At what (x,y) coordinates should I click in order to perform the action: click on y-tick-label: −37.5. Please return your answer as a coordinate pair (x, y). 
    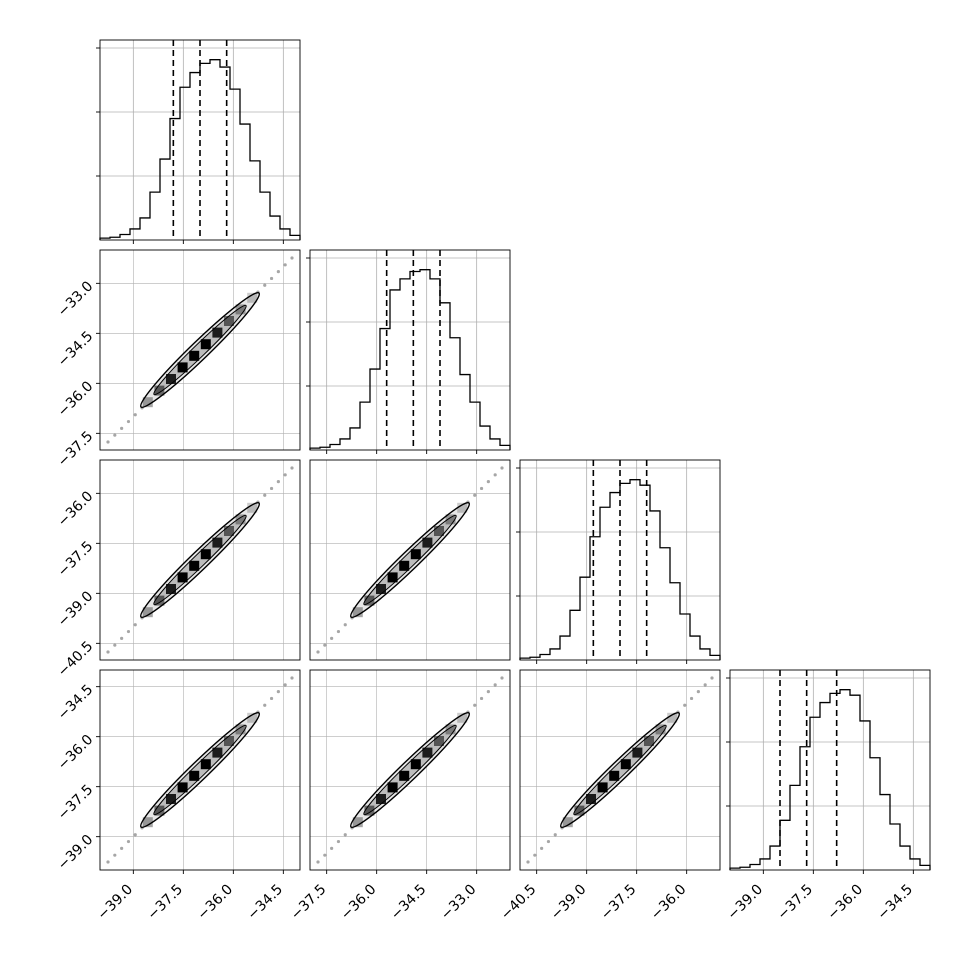
    Looking at the image, I should click on (76, 559).